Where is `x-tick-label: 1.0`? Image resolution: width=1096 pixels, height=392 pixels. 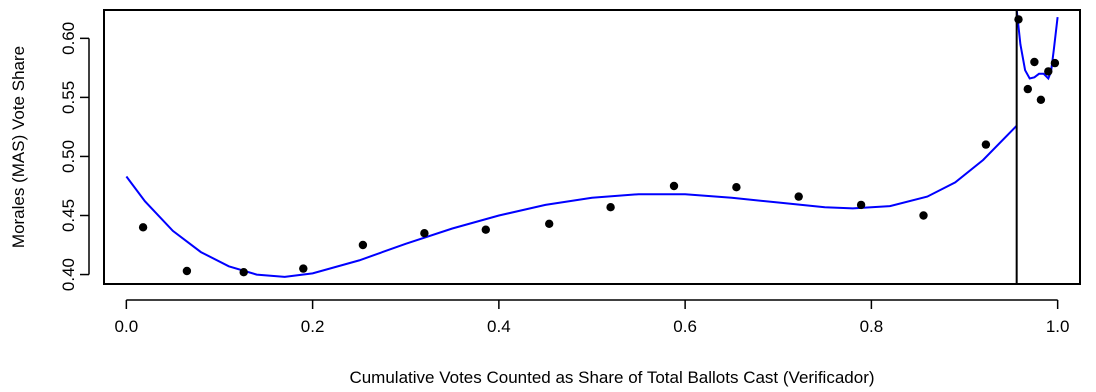
x-tick-label: 1.0 is located at coordinates (1058, 326).